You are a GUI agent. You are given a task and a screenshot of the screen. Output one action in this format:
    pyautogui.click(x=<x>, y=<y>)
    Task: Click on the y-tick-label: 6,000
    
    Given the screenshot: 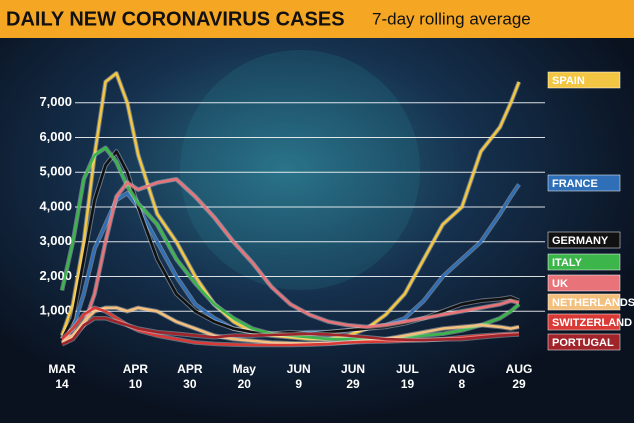 What is the action you would take?
    pyautogui.click(x=55, y=136)
    